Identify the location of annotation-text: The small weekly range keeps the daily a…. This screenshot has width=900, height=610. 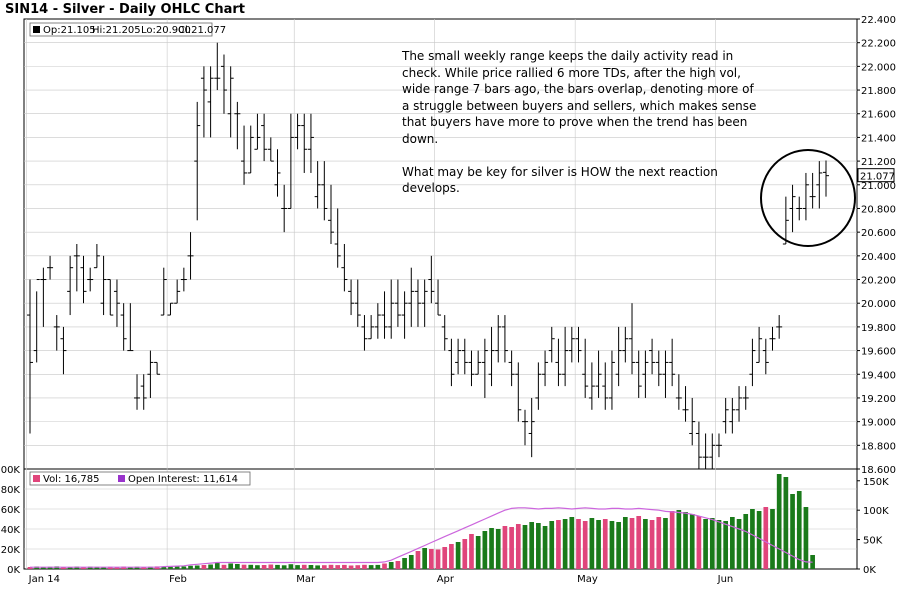
(582, 130).